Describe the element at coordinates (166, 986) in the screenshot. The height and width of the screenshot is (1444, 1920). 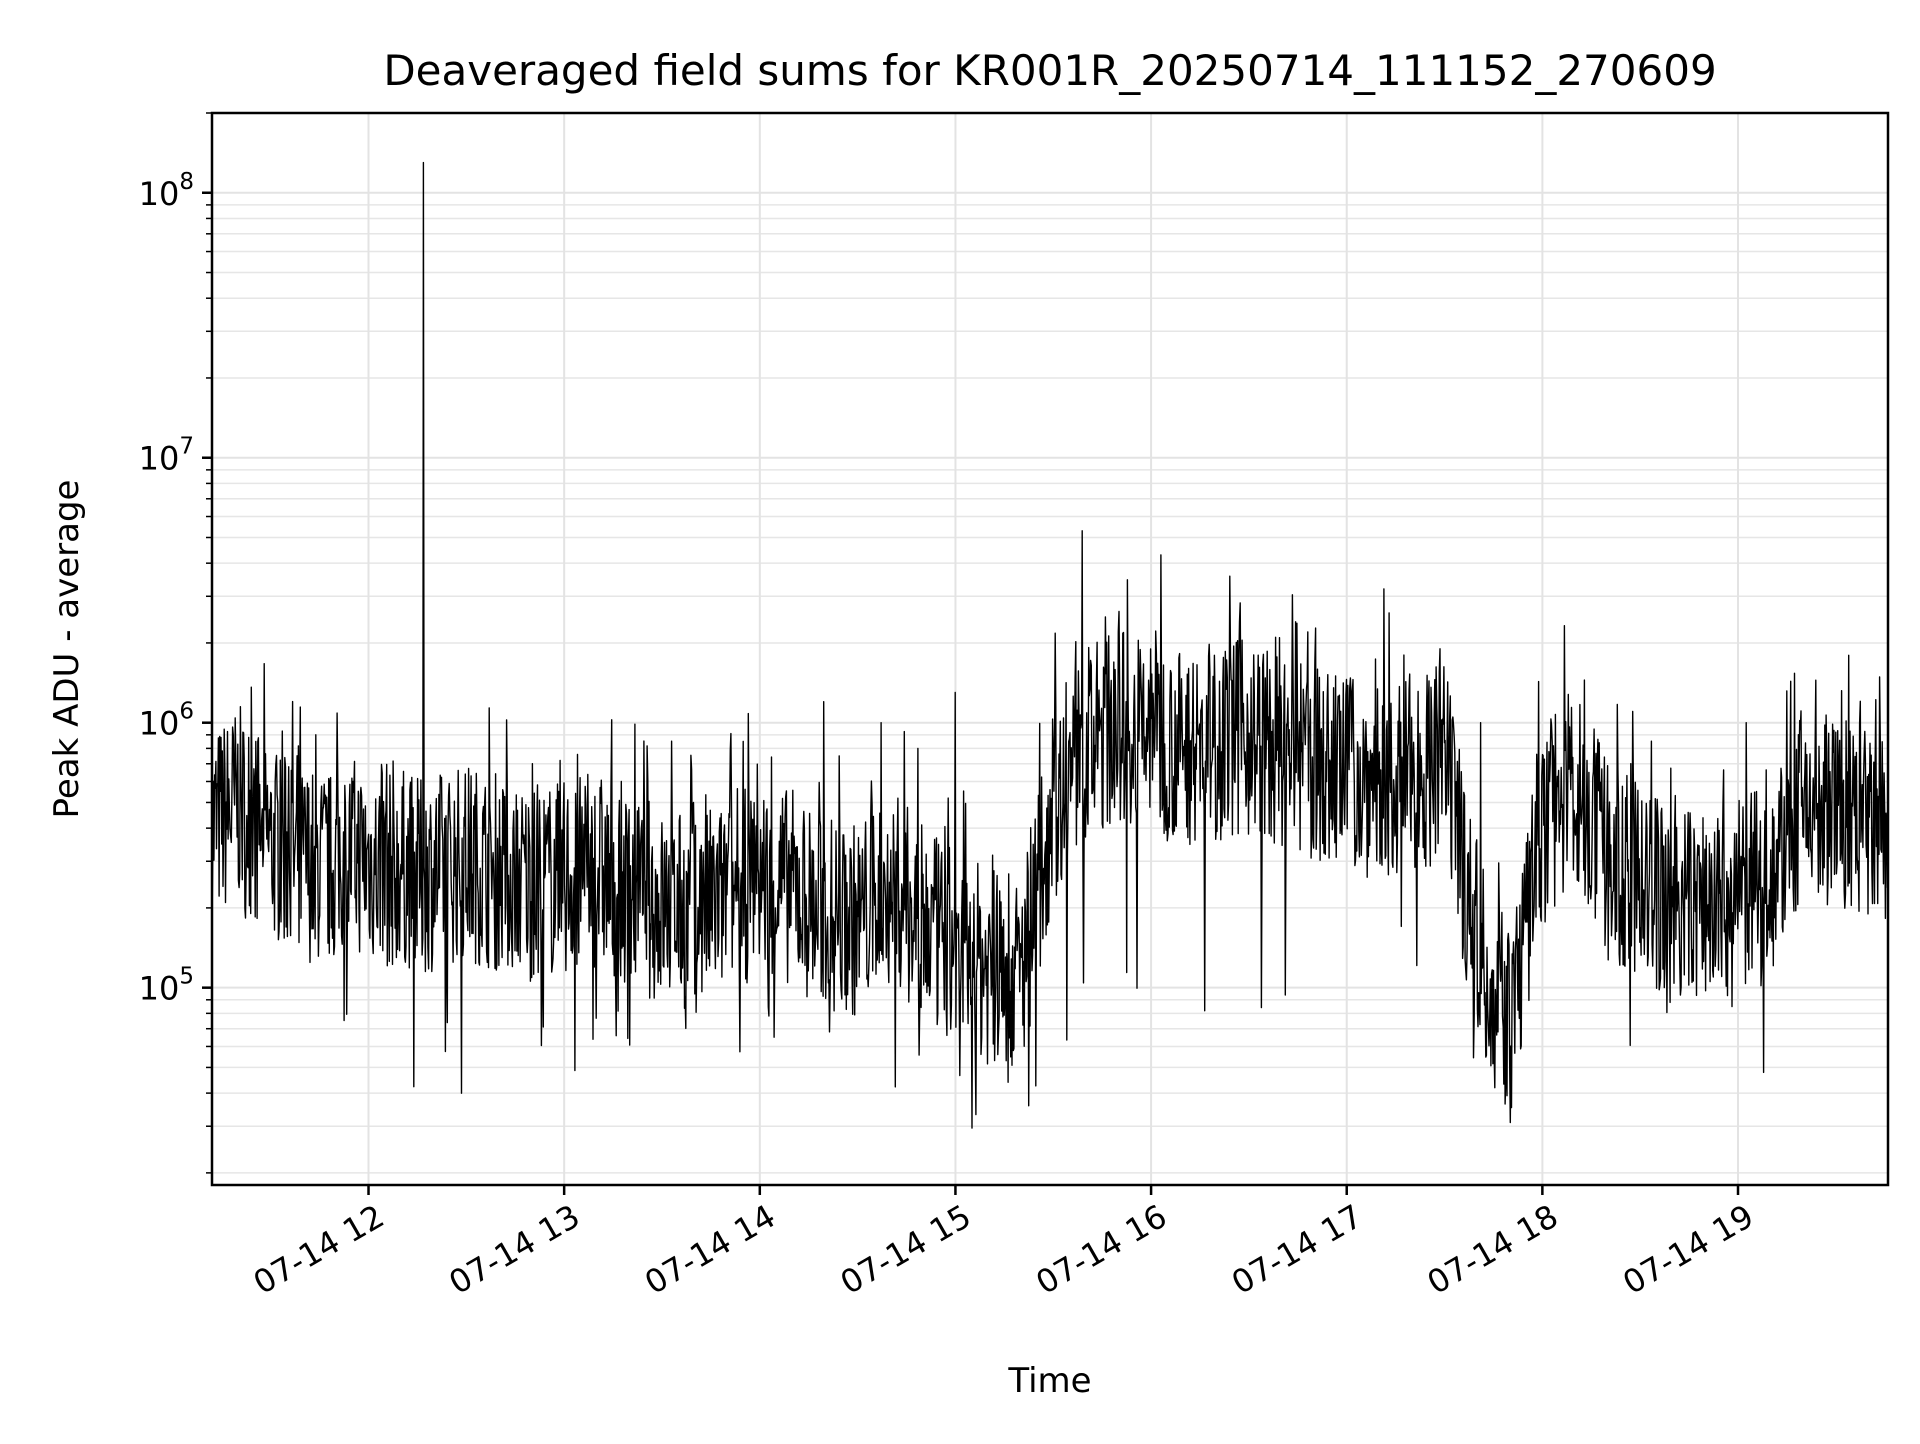
I see `y-tick-label: 10⁵` at that location.